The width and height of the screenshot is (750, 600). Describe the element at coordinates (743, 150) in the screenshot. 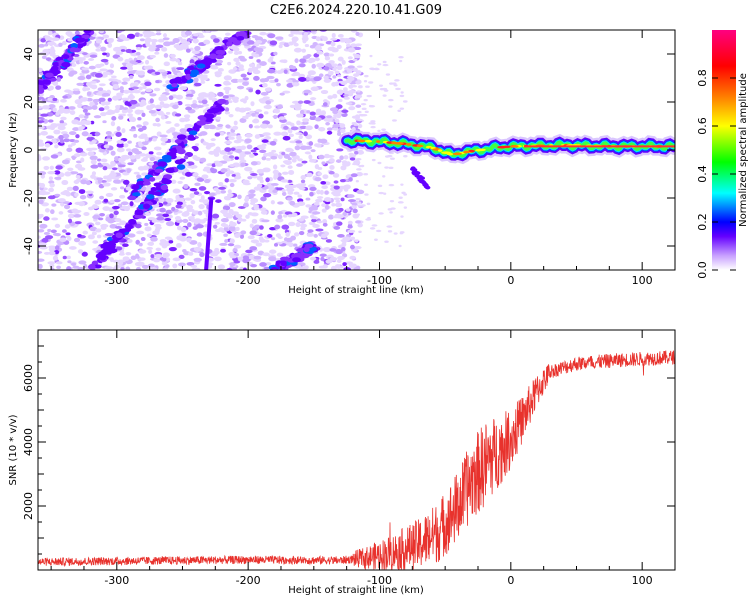

I see `colorbar-label: Normalized spectral amplitude` at that location.